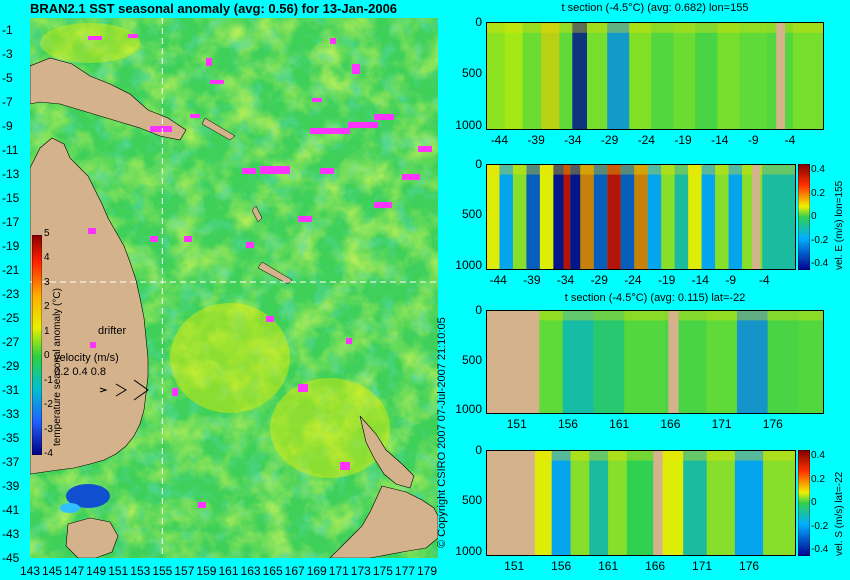  I want to click on colorbar-tick: -0.4, so click(820, 263).